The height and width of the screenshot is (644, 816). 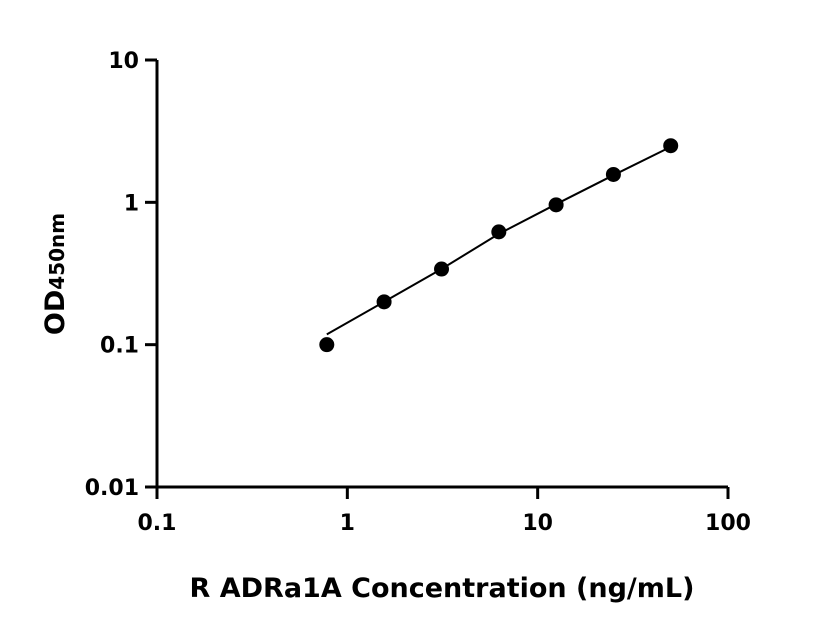 What do you see at coordinates (442, 588) in the screenshot?
I see `x-axis-label: R ADRa1A Concentration (ng/mL)` at bounding box center [442, 588].